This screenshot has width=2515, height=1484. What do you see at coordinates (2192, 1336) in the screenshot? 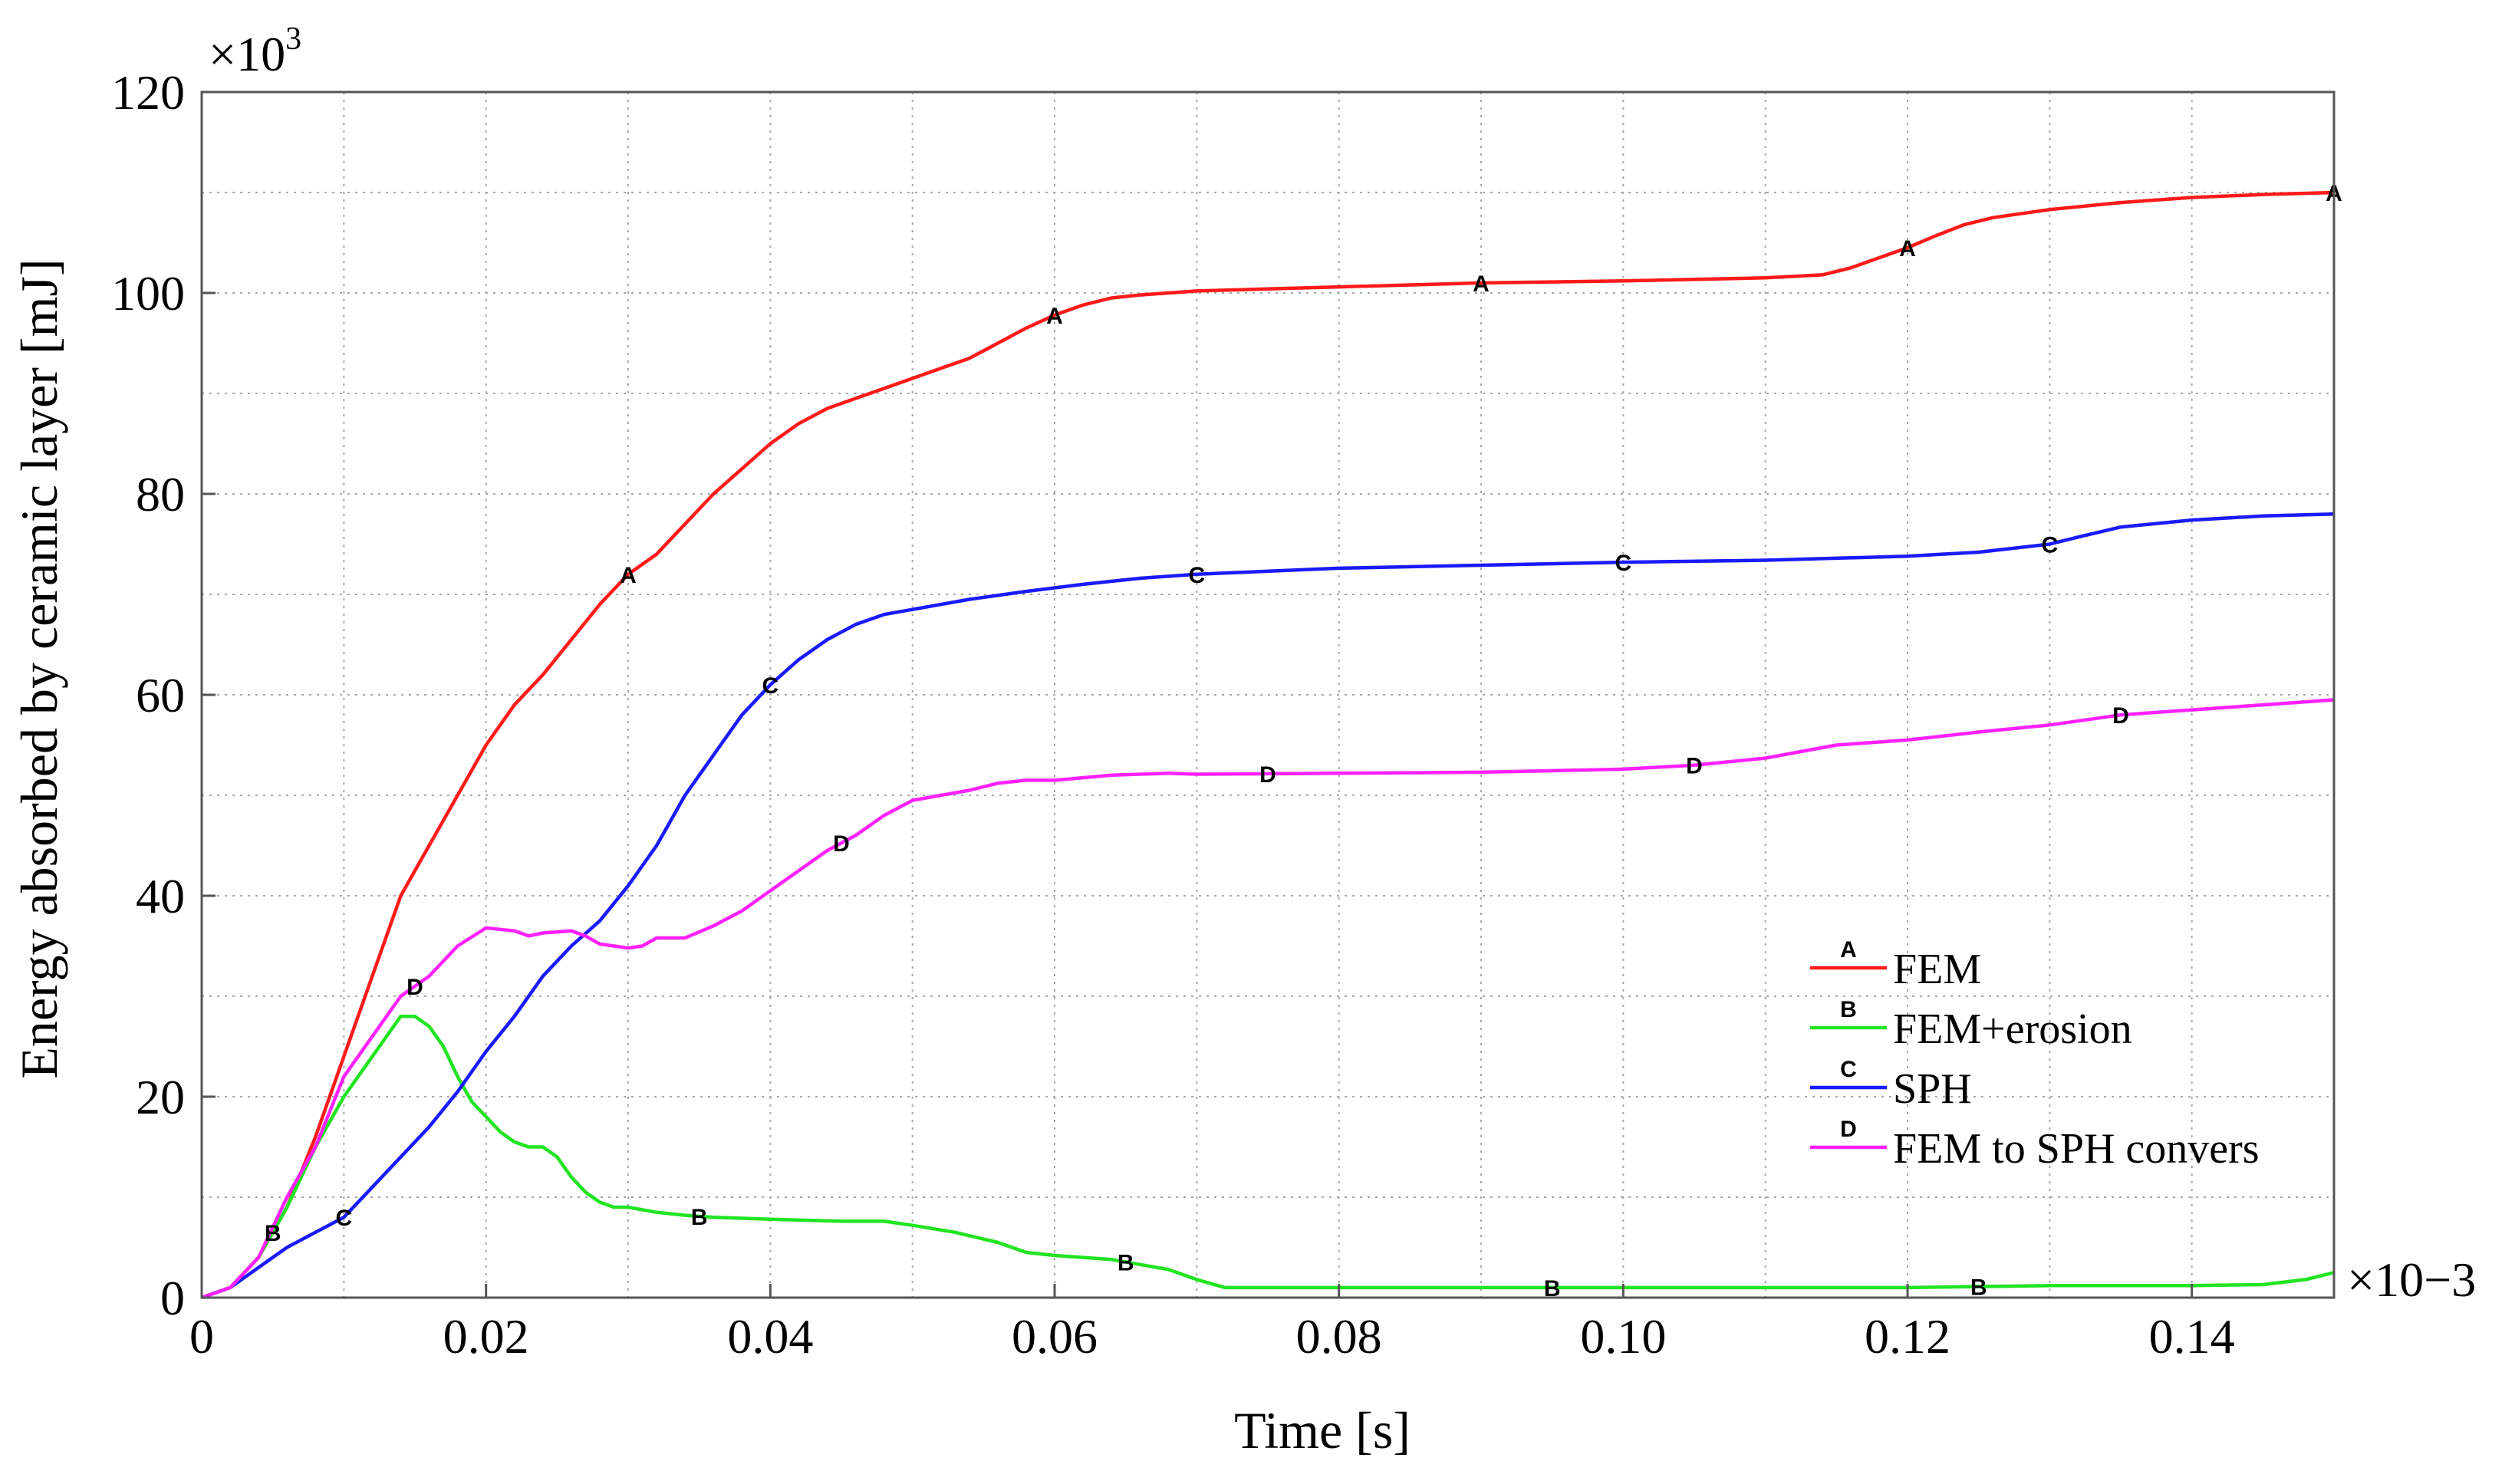
I see `x-tick-label: 0.14` at bounding box center [2192, 1336].